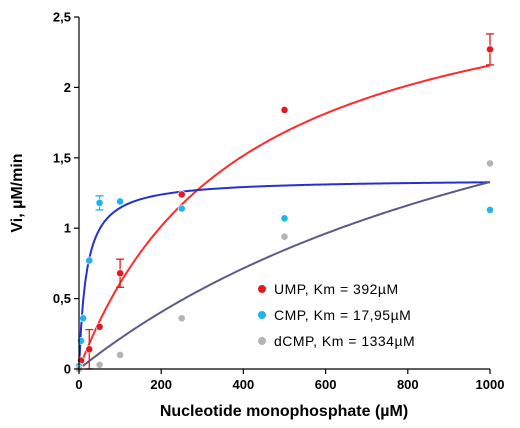 The height and width of the screenshot is (428, 520). I want to click on y-tick-label: 2,5, so click(62, 17).